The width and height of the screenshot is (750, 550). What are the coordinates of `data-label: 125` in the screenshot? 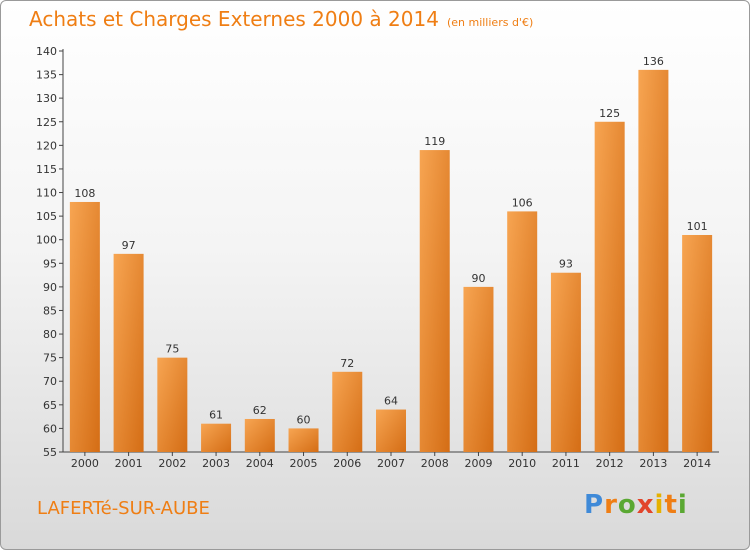 It's located at (609, 113).